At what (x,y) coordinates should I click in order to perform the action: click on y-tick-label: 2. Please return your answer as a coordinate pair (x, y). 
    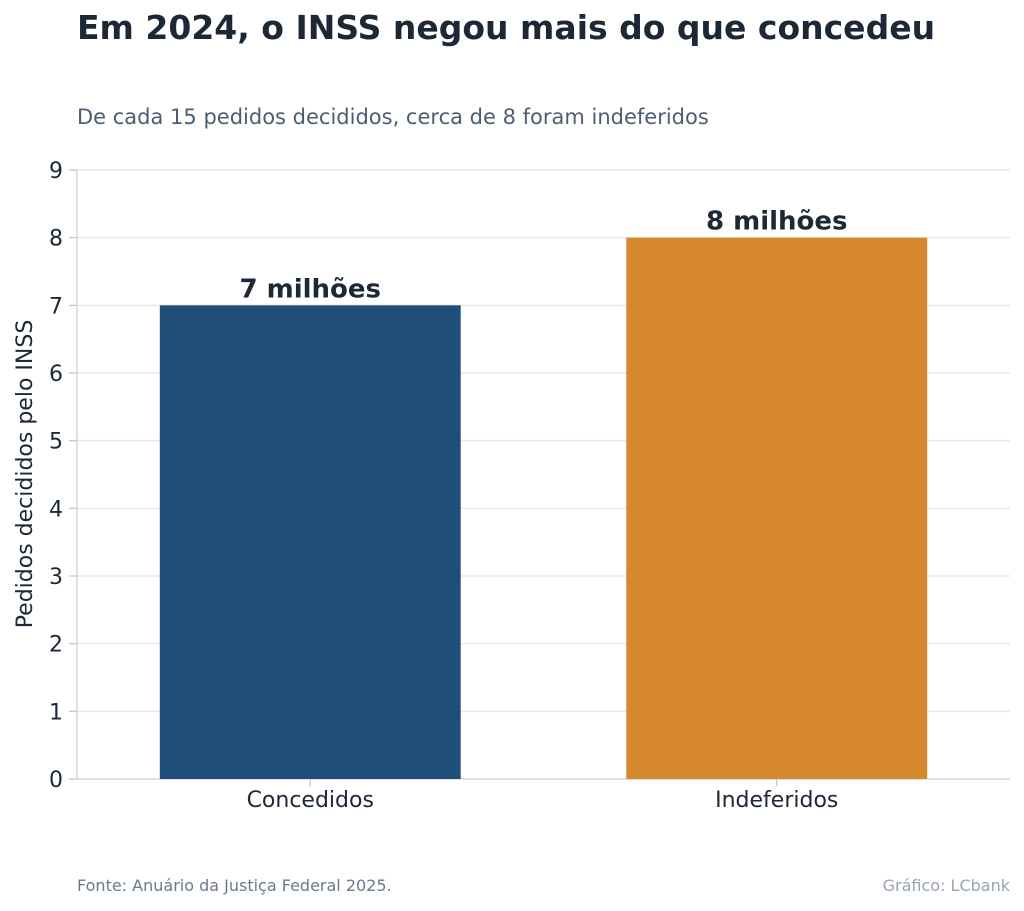
    Looking at the image, I should click on (56, 645).